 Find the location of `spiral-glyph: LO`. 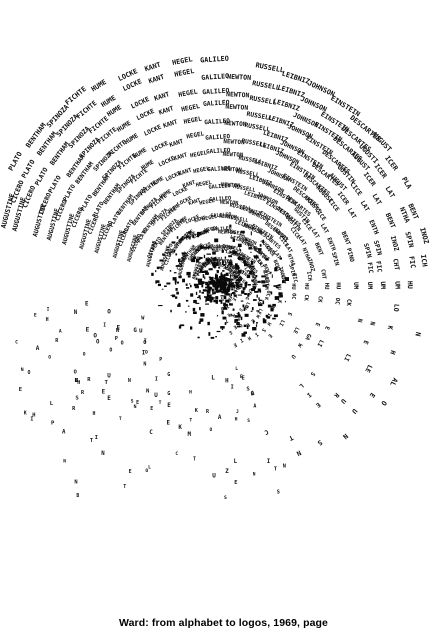

spiral-glyph: LO is located at coordinates (396, 307).